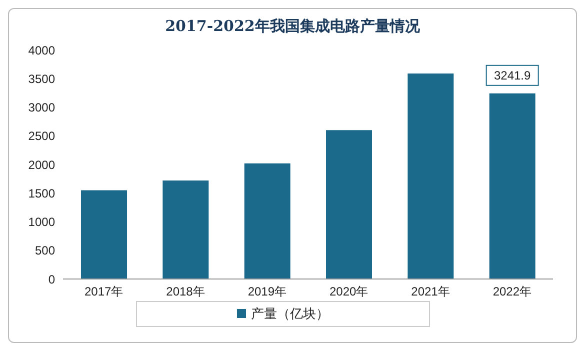 This screenshot has width=583, height=349. What do you see at coordinates (42, 107) in the screenshot?
I see `y-tick-label: 3000` at bounding box center [42, 107].